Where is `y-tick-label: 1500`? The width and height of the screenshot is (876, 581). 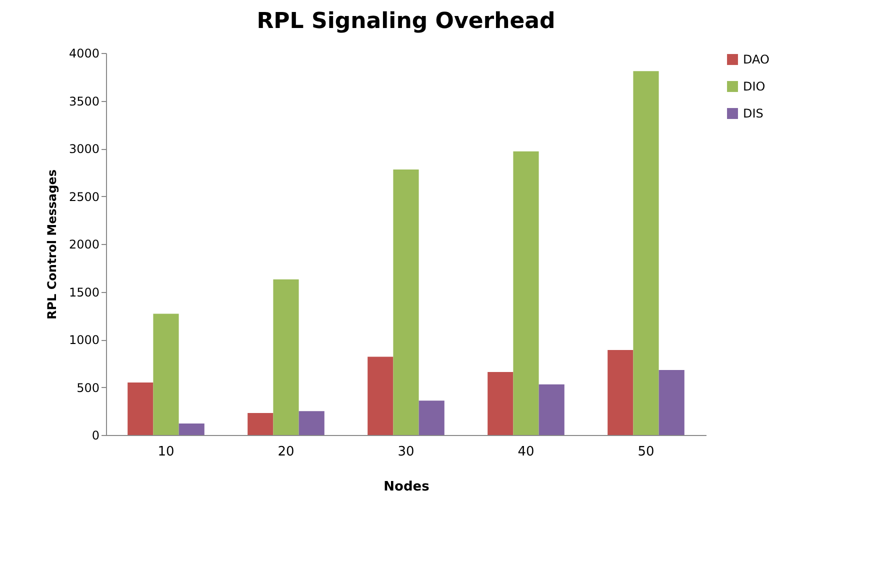
y-tick-label: 1500 is located at coordinates (84, 292).